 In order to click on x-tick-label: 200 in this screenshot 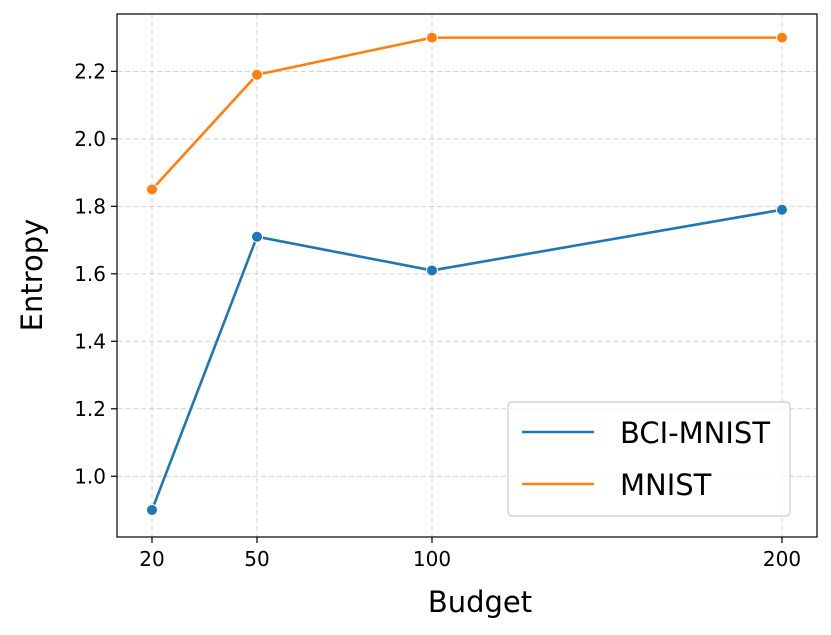, I will do `click(782, 559)`.